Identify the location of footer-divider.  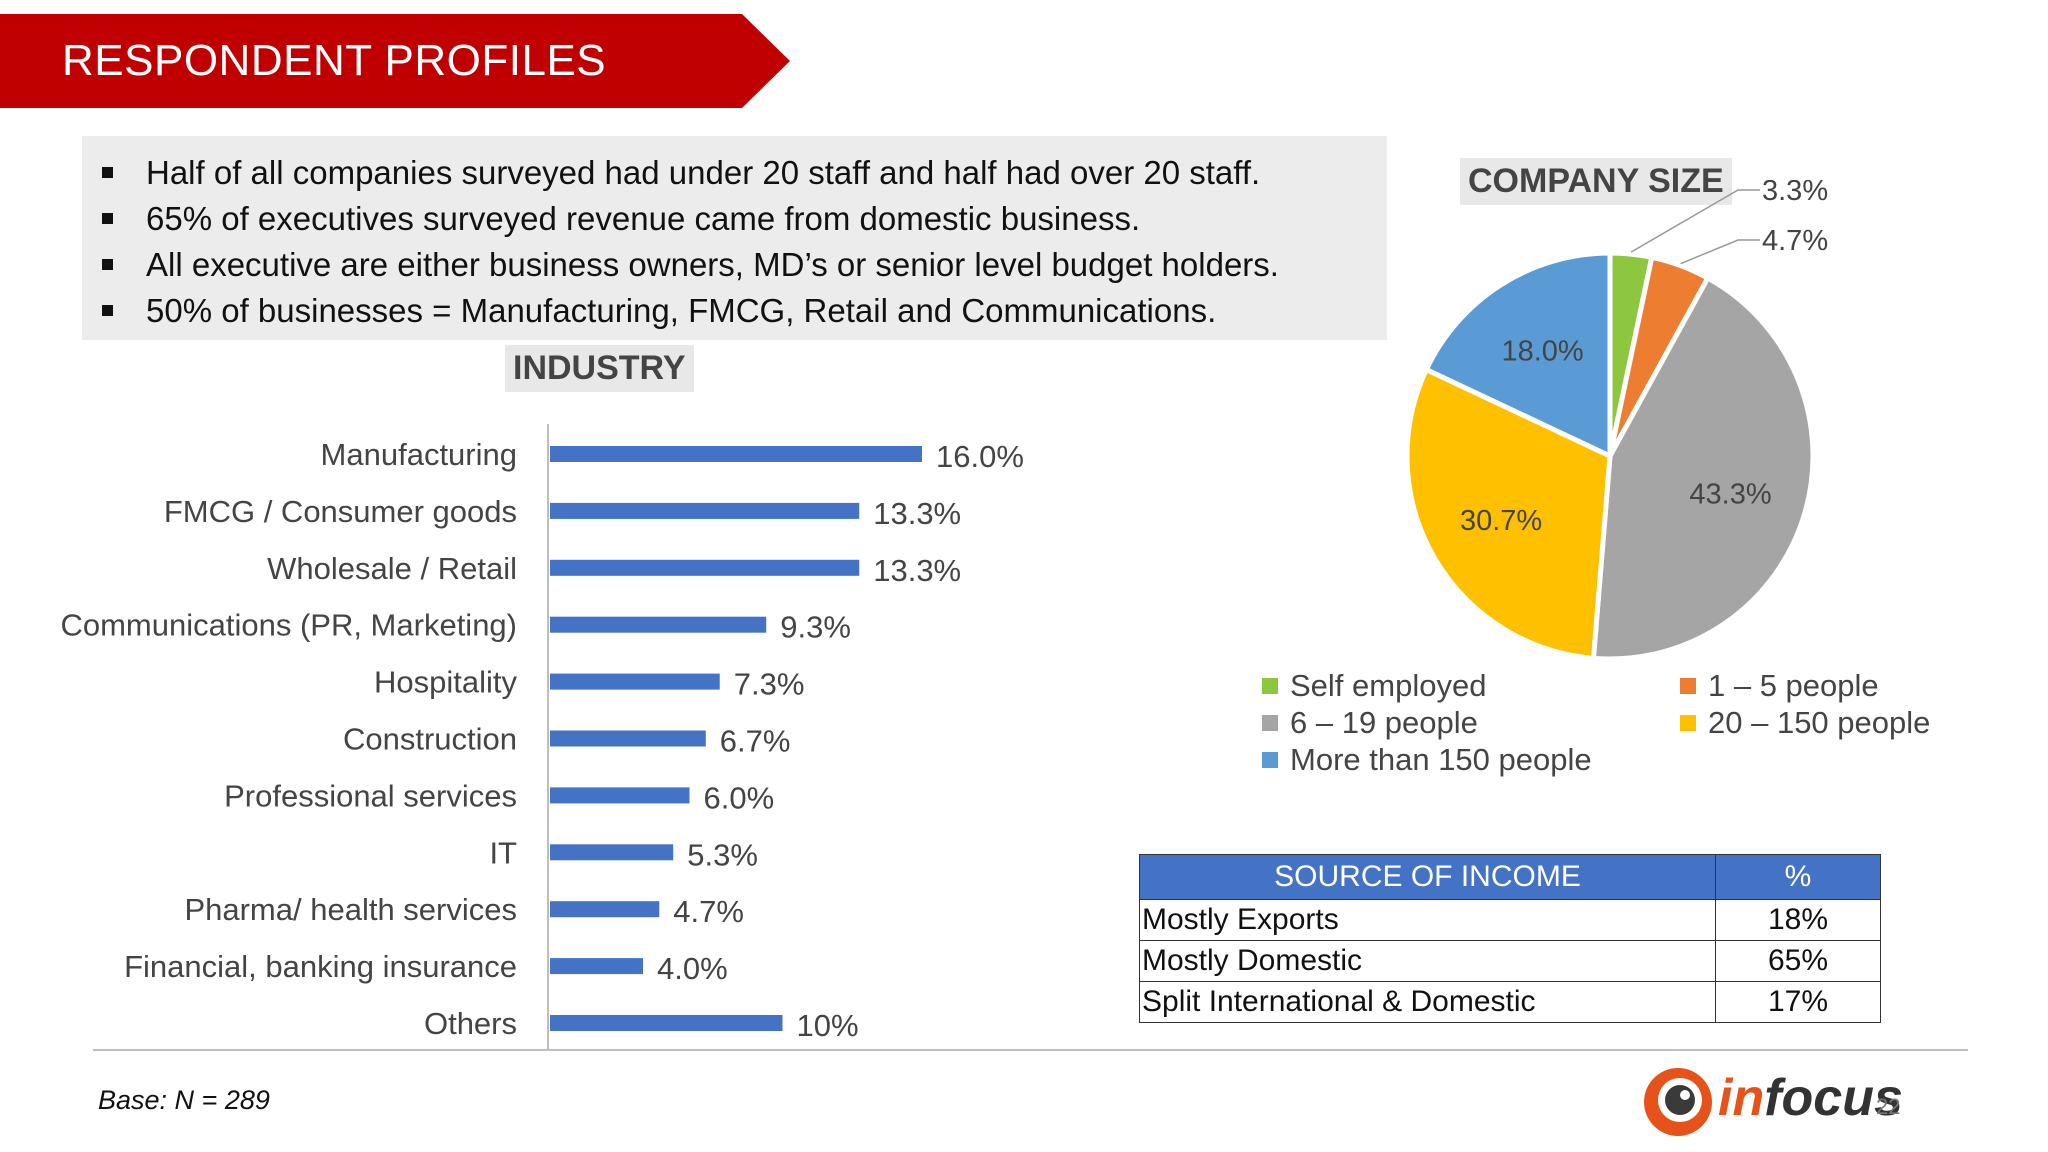
(1030, 1050).